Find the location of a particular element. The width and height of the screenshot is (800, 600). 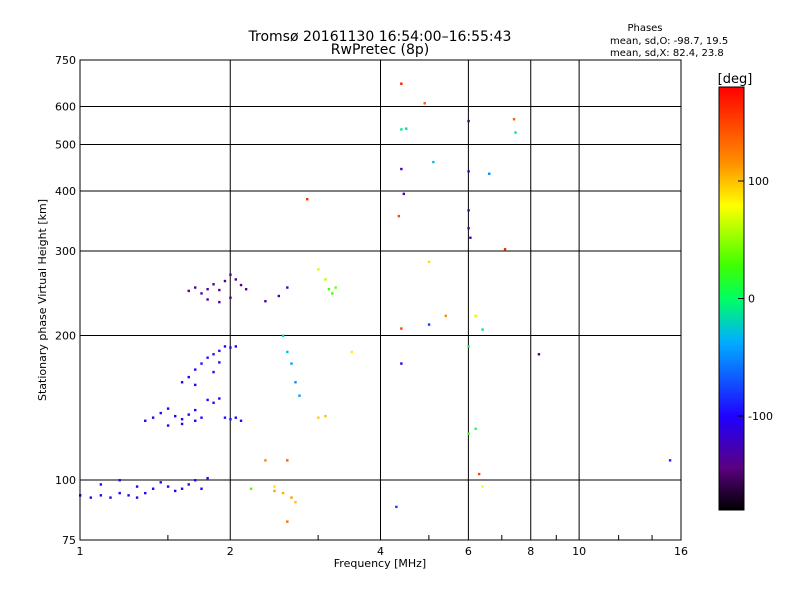

y-tick-label: 100 is located at coordinates (65, 480).